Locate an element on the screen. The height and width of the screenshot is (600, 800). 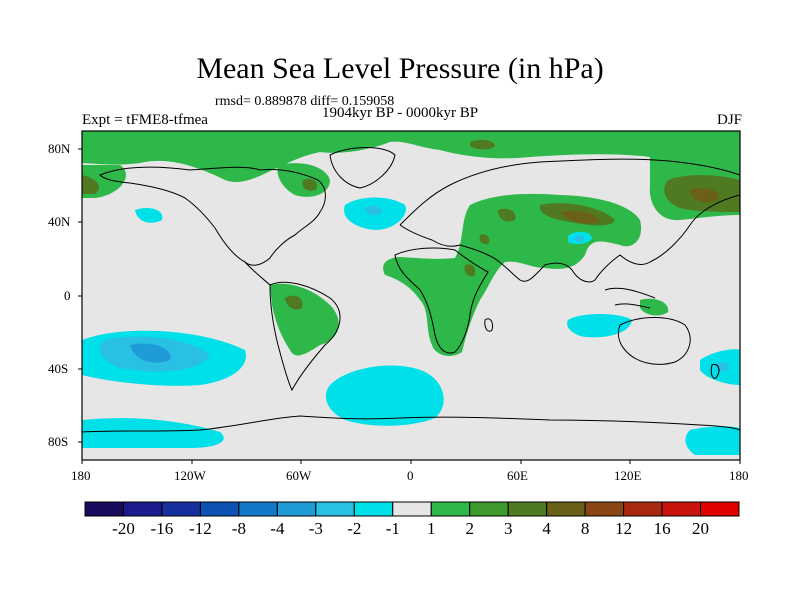
north-atlantic-negative-core is located at coordinates (373, 210).